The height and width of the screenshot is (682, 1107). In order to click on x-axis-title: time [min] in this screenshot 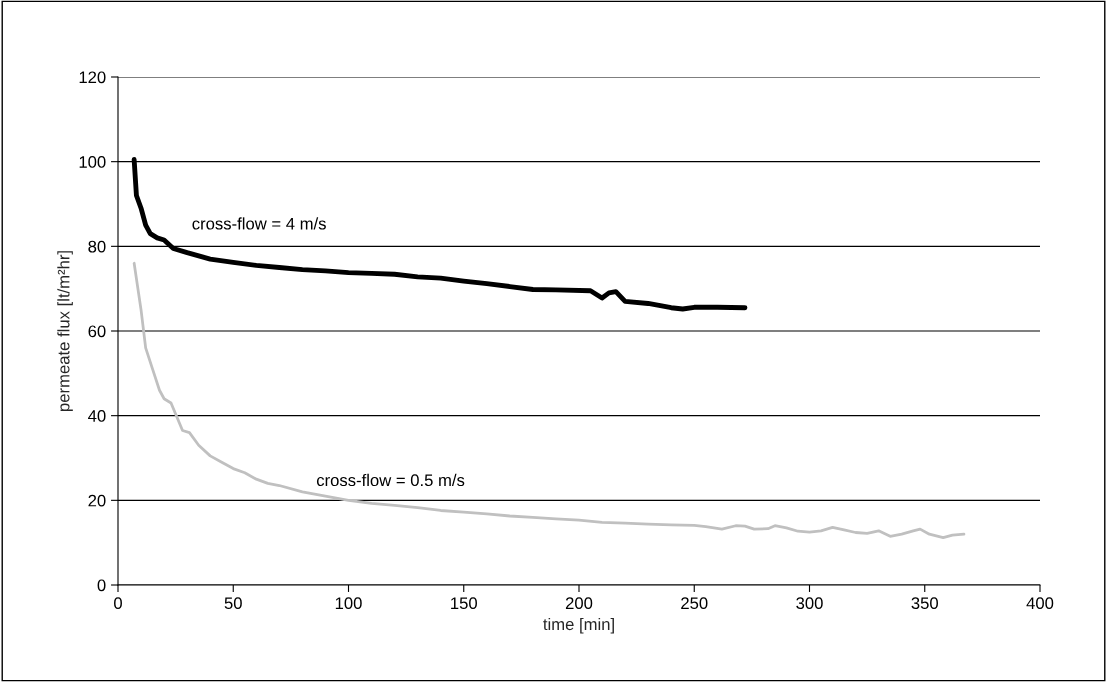, I will do `click(578, 625)`.